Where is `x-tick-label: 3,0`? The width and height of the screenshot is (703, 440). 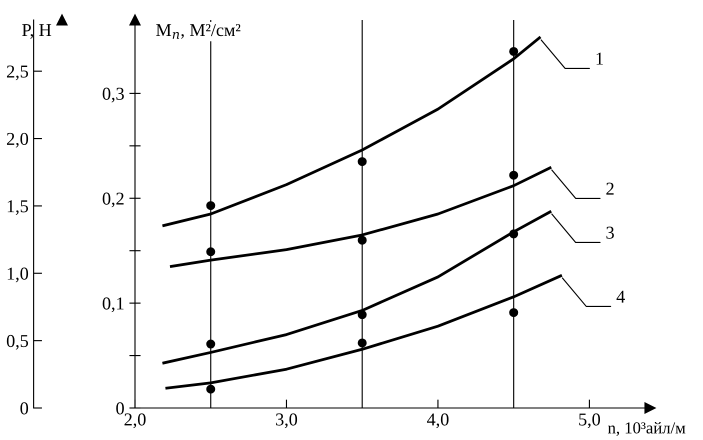 x-tick-label: 3,0 is located at coordinates (287, 420).